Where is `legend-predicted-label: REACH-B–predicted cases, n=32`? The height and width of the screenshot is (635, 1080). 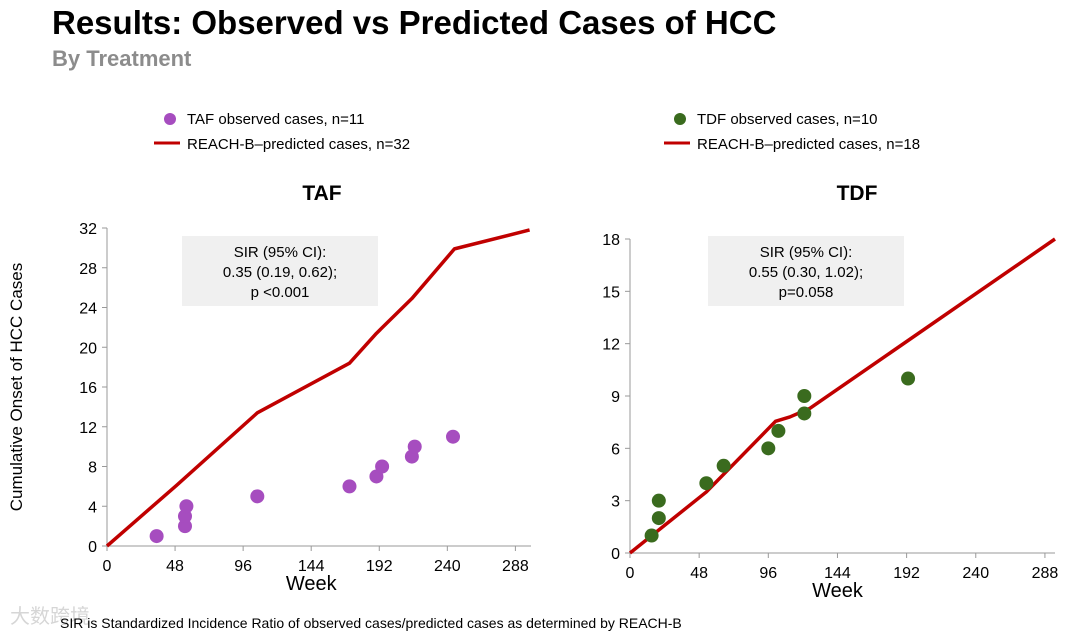
legend-predicted-label: REACH-B–predicted cases, n=32 is located at coordinates (298, 144).